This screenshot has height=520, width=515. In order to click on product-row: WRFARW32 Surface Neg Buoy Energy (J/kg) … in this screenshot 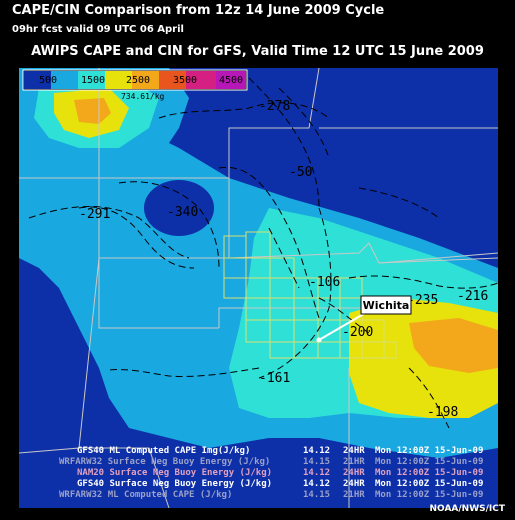, I will do `click(271, 462)`.